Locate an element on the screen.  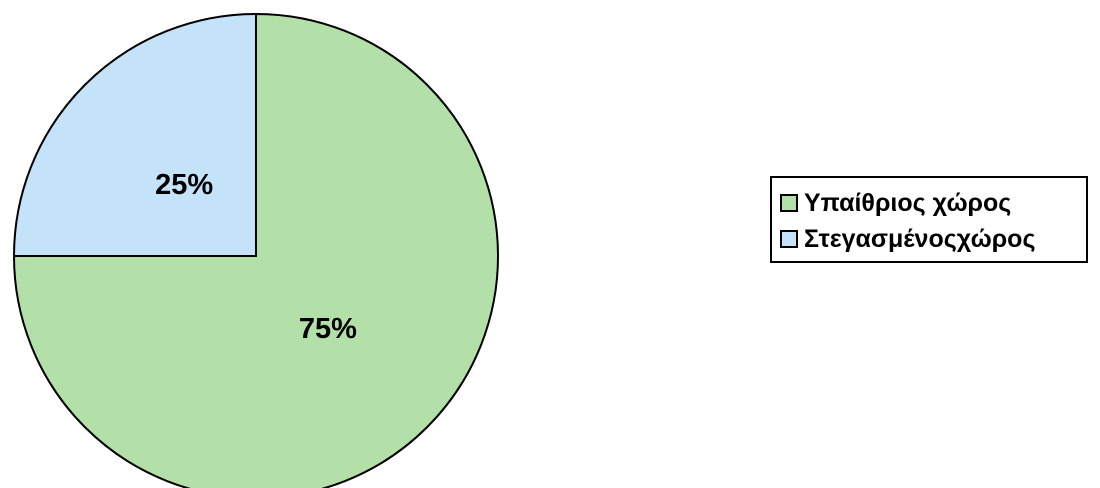
legend: Υπαίθριος χώρος Στεγασμένοςχώρος is located at coordinates (929, 219).